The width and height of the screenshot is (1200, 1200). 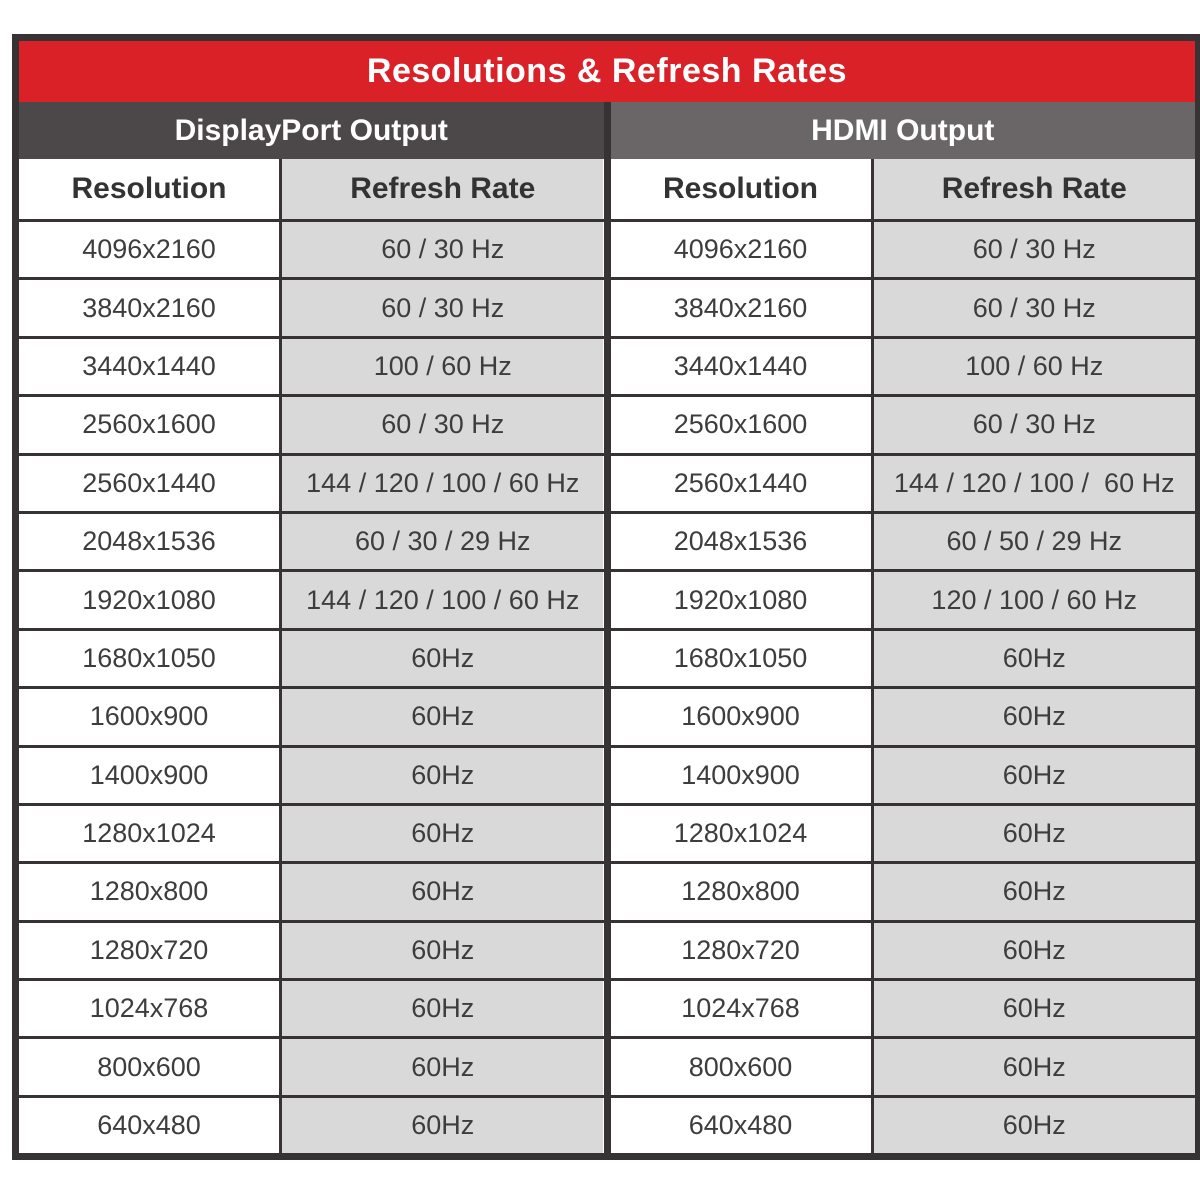 I want to click on table-row: 2048x1536 60 / 50 / 29 Hz, so click(x=902, y=540).